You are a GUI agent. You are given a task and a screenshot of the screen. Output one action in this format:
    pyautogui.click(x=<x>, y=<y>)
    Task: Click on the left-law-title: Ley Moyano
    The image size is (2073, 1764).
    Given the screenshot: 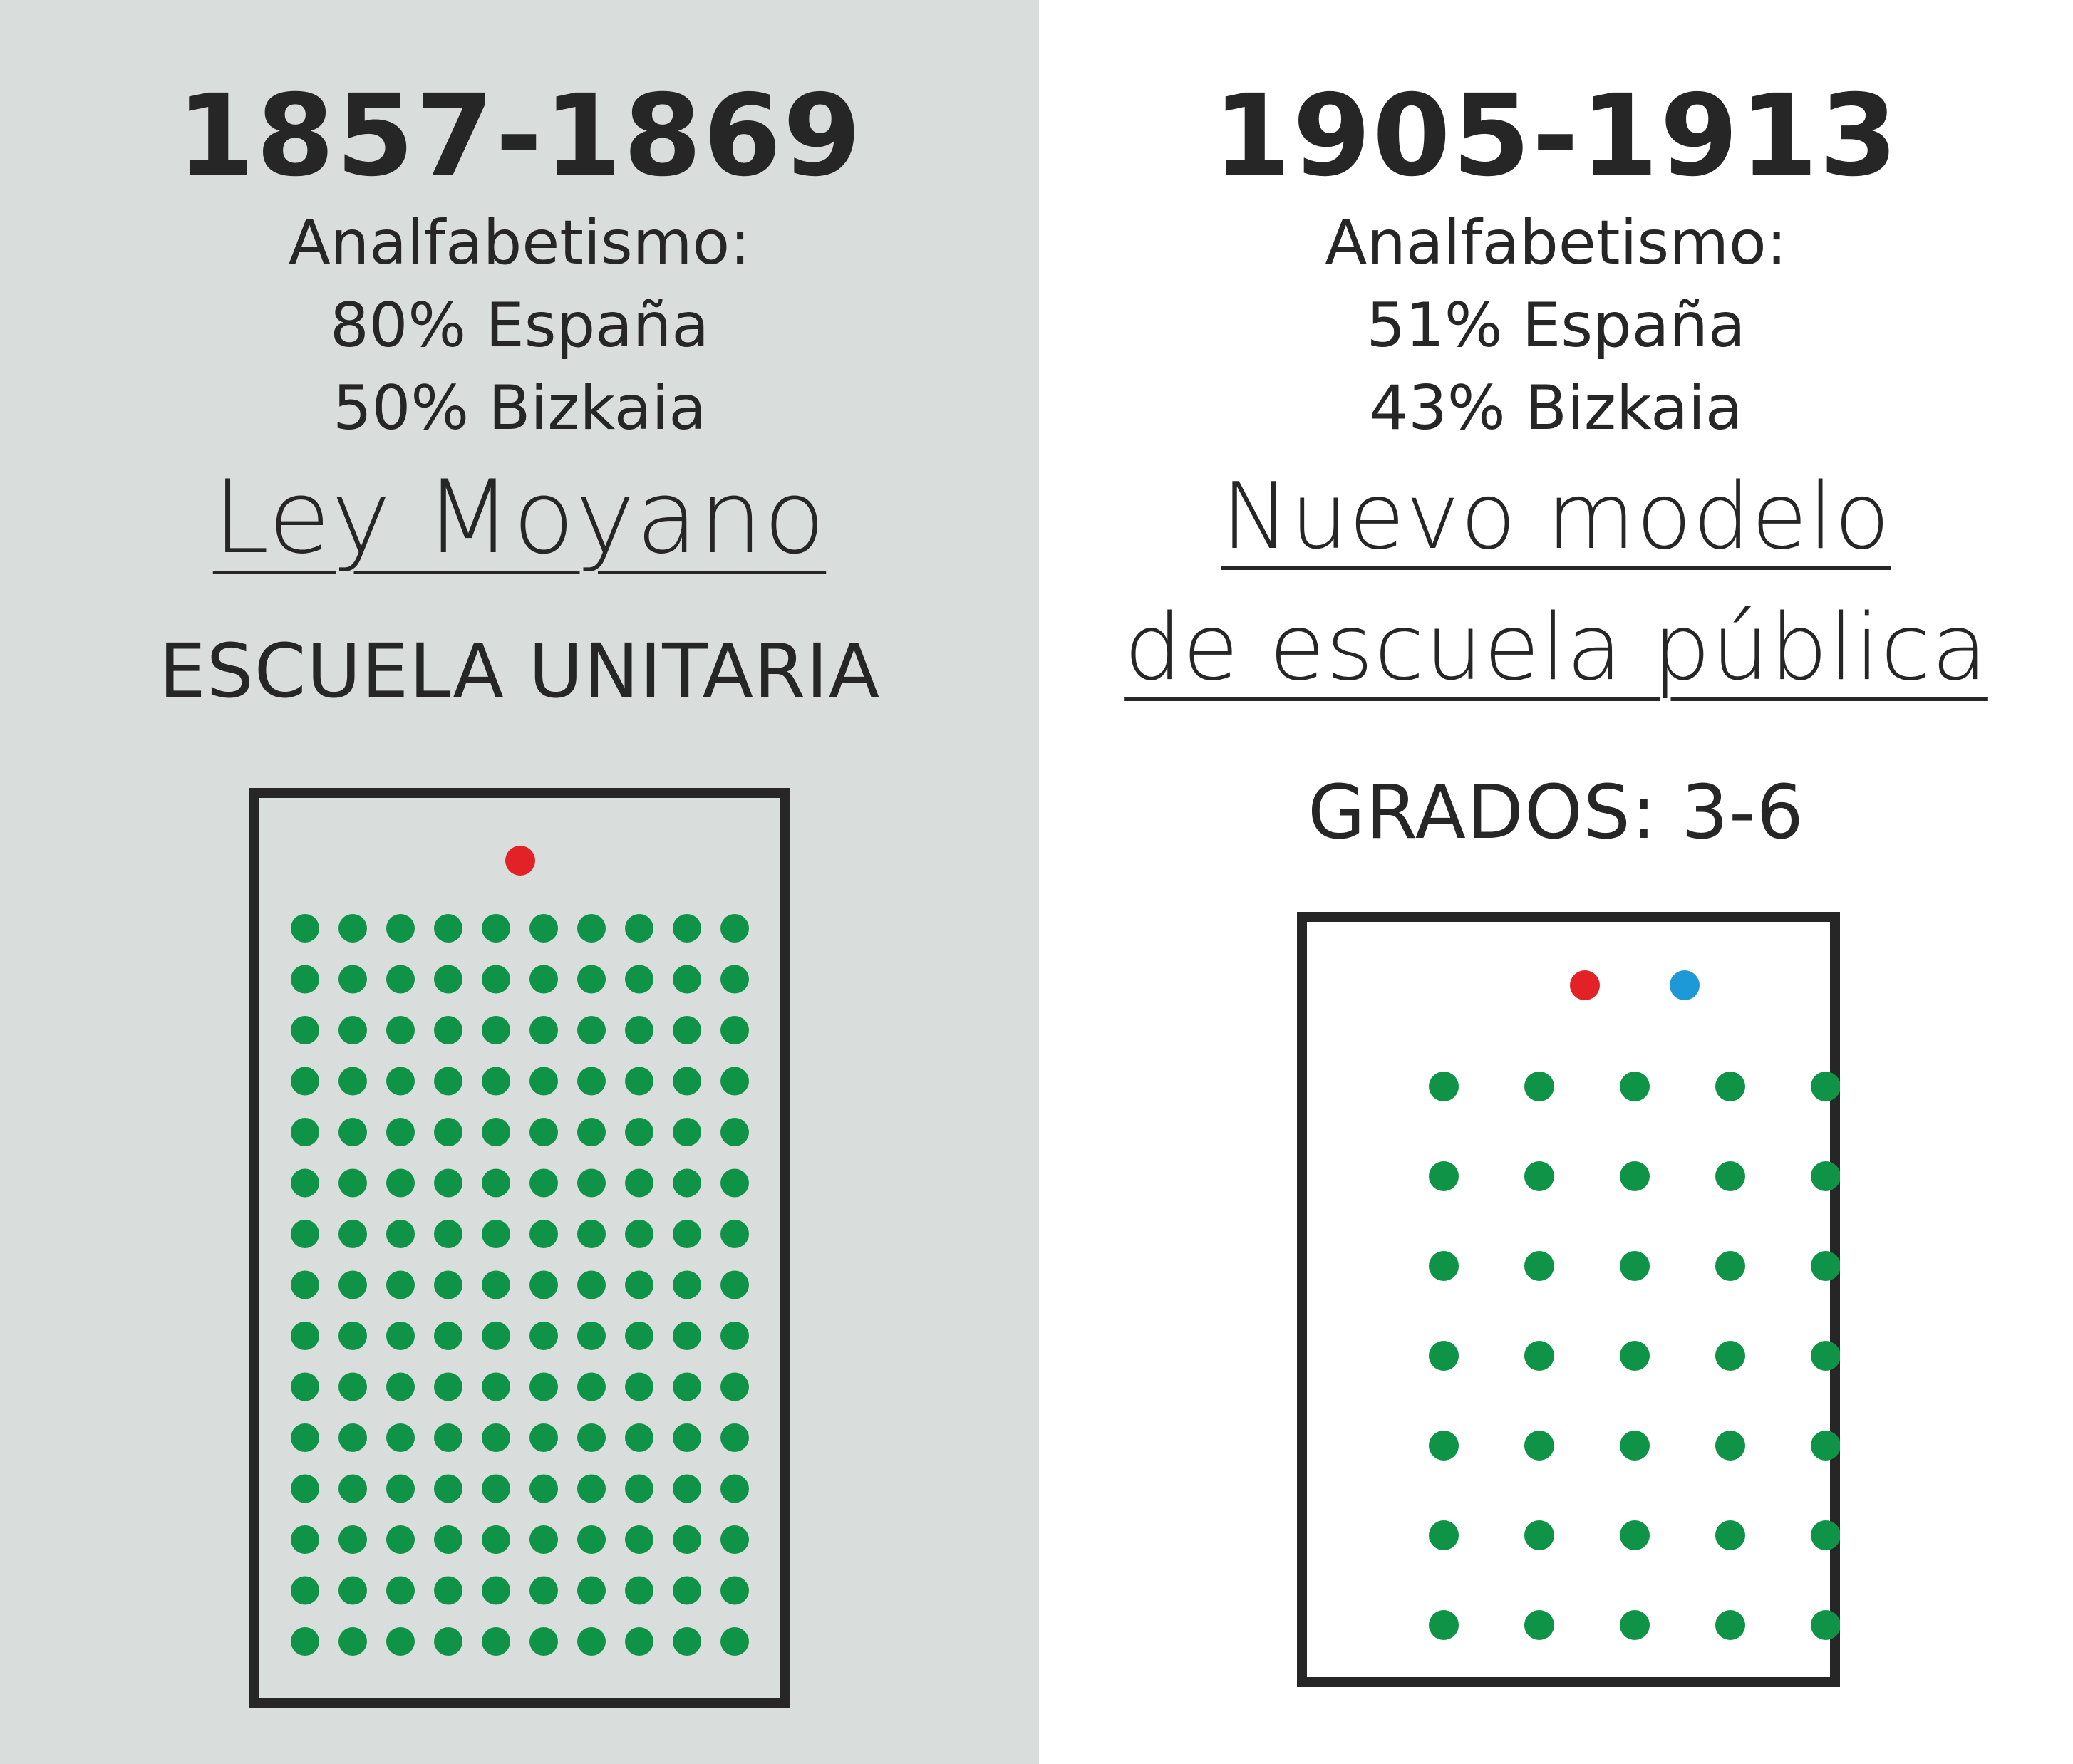 What is the action you would take?
    pyautogui.click(x=519, y=517)
    